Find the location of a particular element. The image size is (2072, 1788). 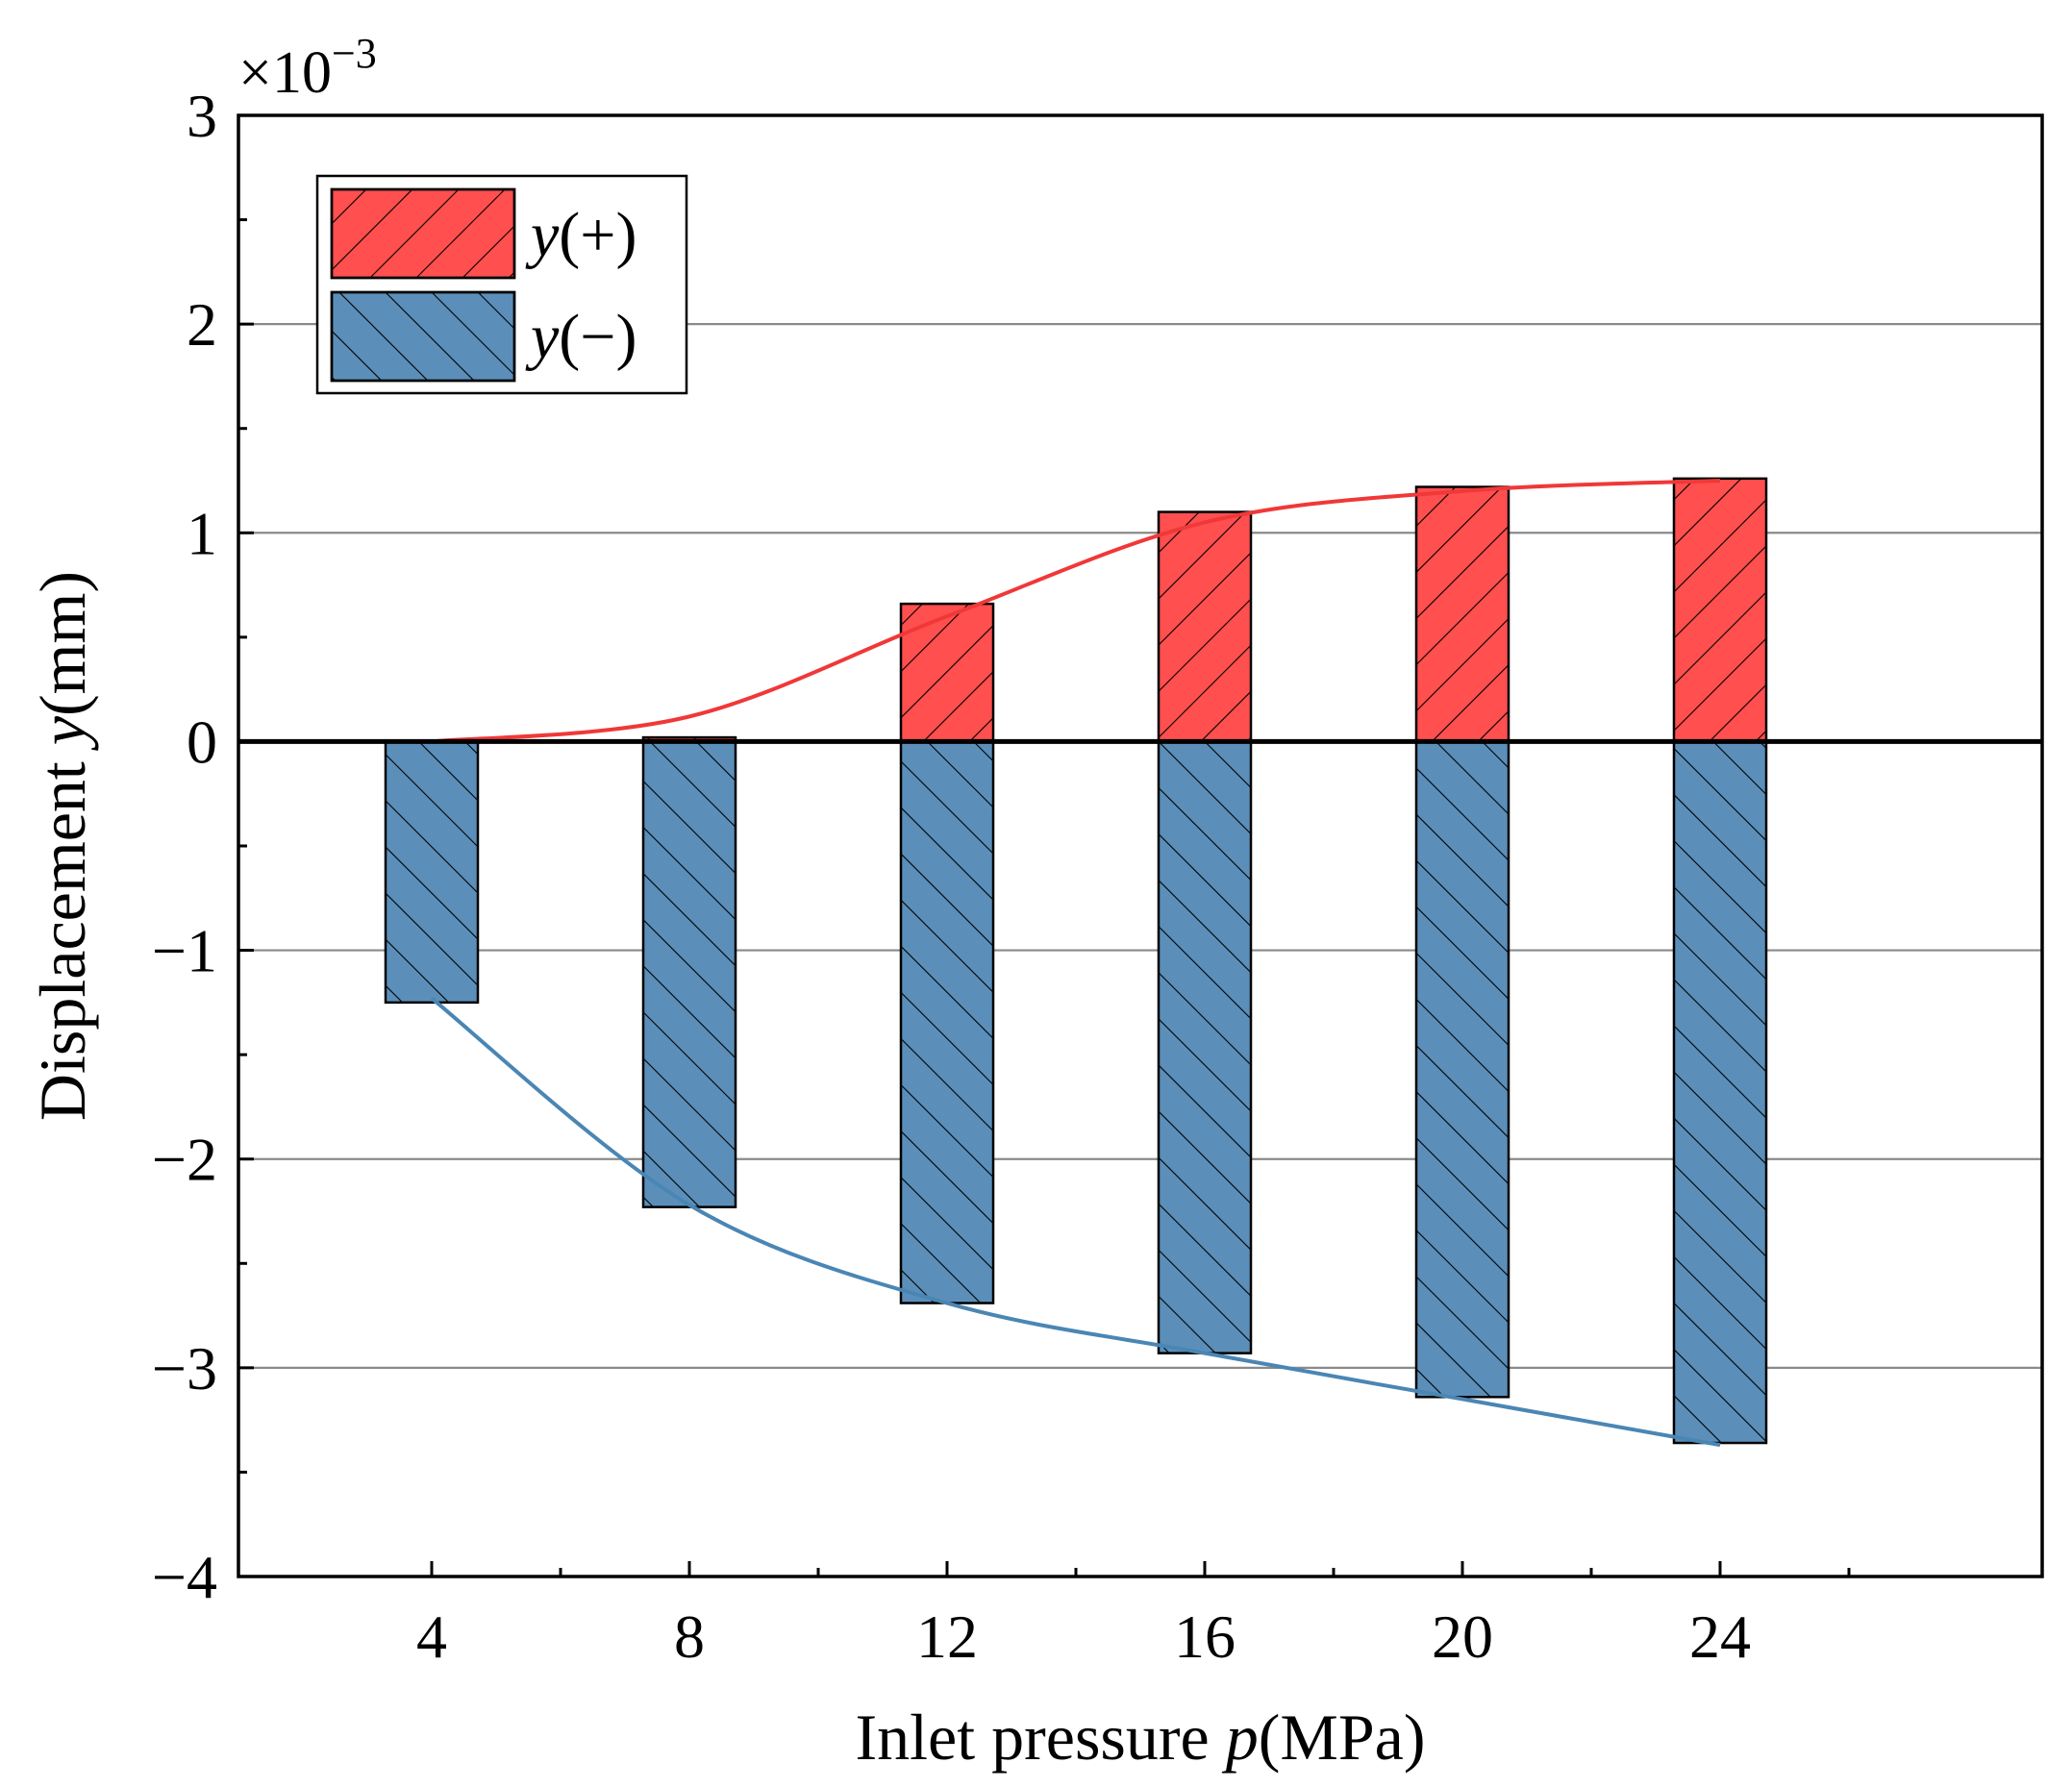

x-tick-label: 4 is located at coordinates (431, 1636).